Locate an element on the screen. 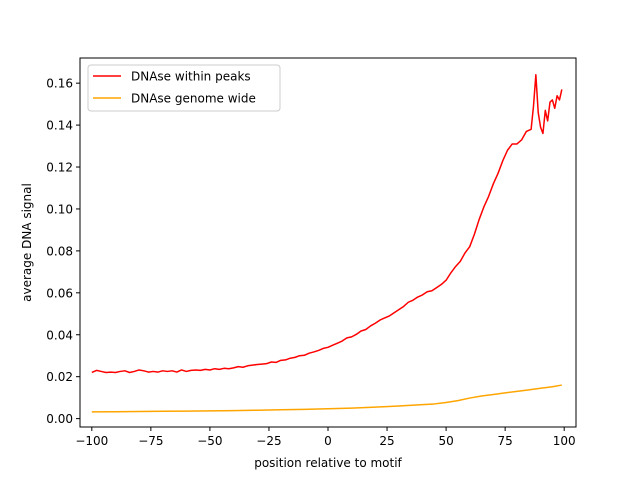 The width and height of the screenshot is (640, 480). y-tick-label: 0.06 is located at coordinates (59, 293).